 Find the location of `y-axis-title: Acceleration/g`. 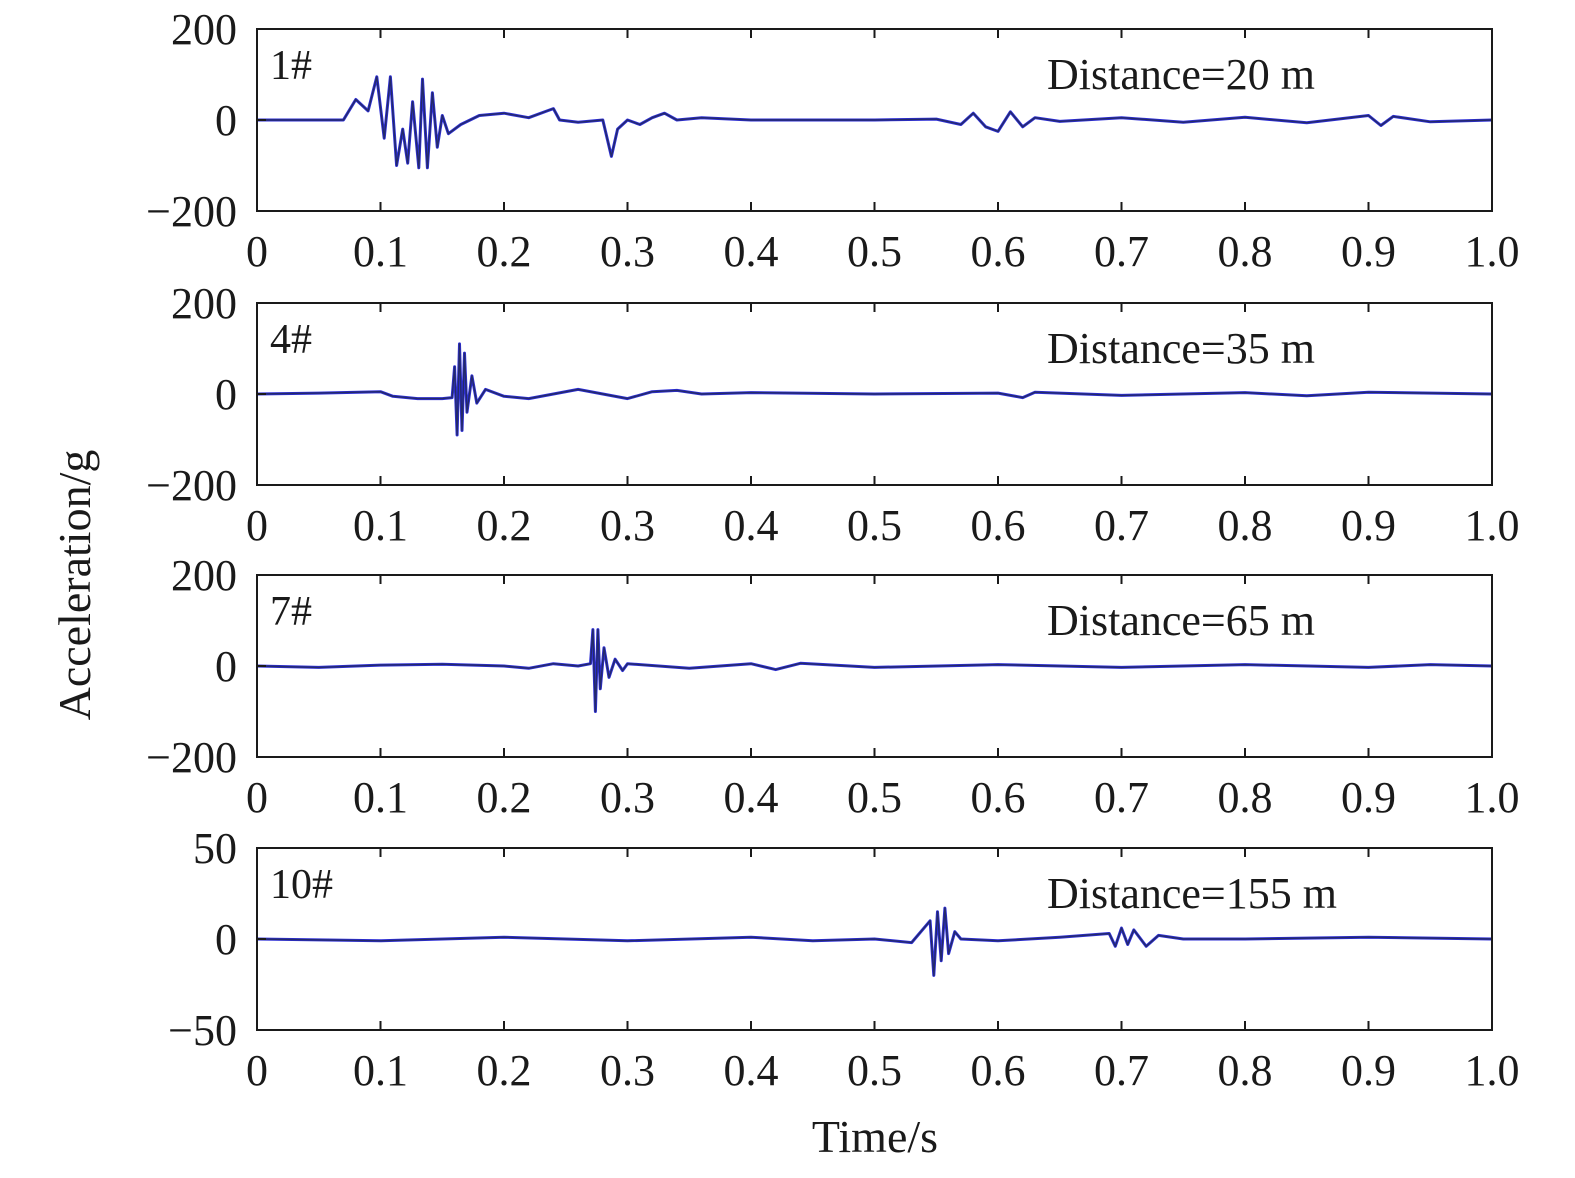

y-axis-title: Acceleration/g is located at coordinates (74, 585).